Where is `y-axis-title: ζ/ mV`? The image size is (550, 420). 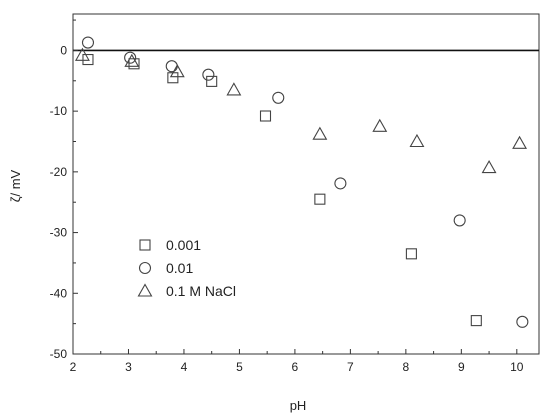 y-axis-title: ζ/ mV is located at coordinates (15, 185).